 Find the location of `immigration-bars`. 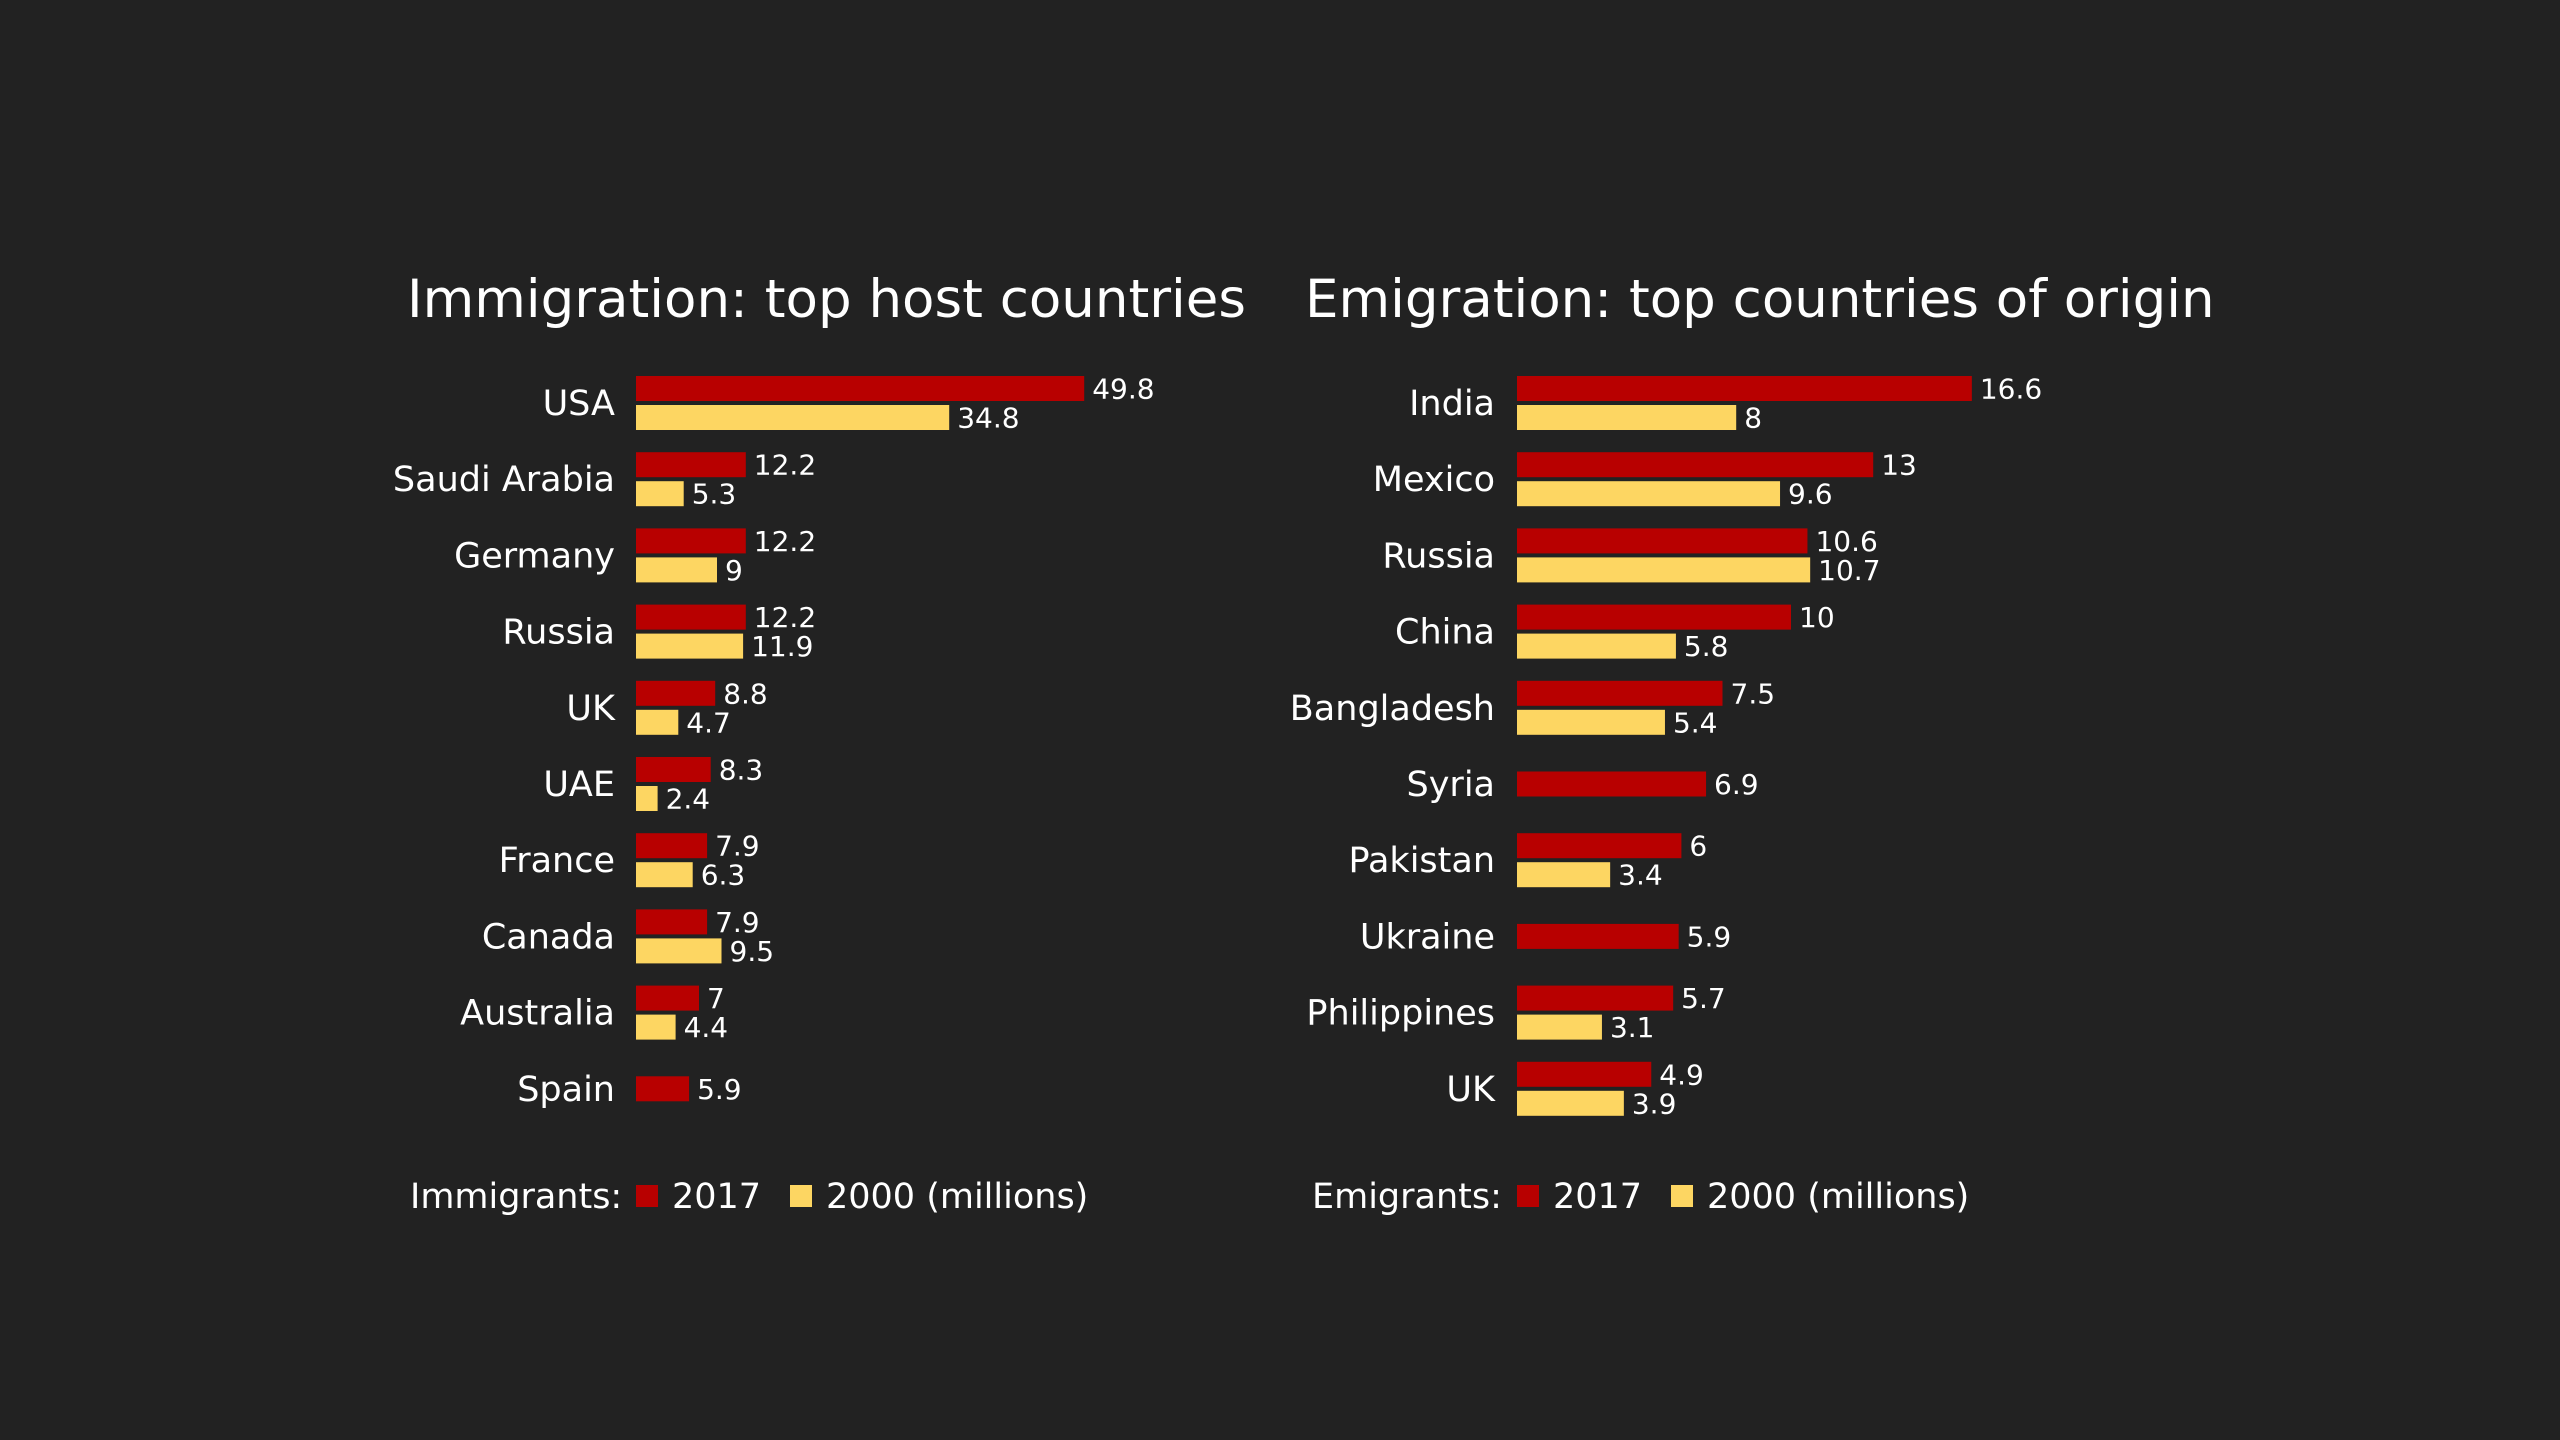

immigration-bars is located at coordinates (860, 739).